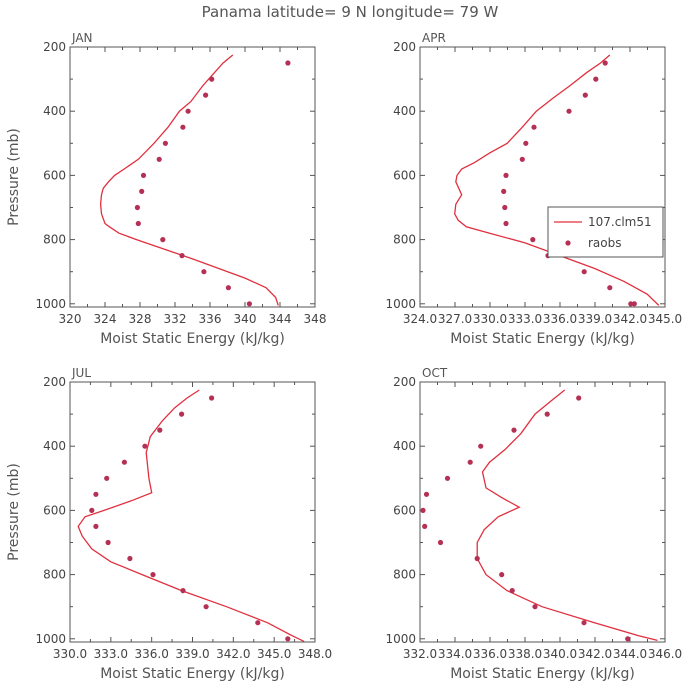 The height and width of the screenshot is (700, 700). Describe the element at coordinates (50, 639) in the screenshot. I see `y-tick-label: 1000` at that location.